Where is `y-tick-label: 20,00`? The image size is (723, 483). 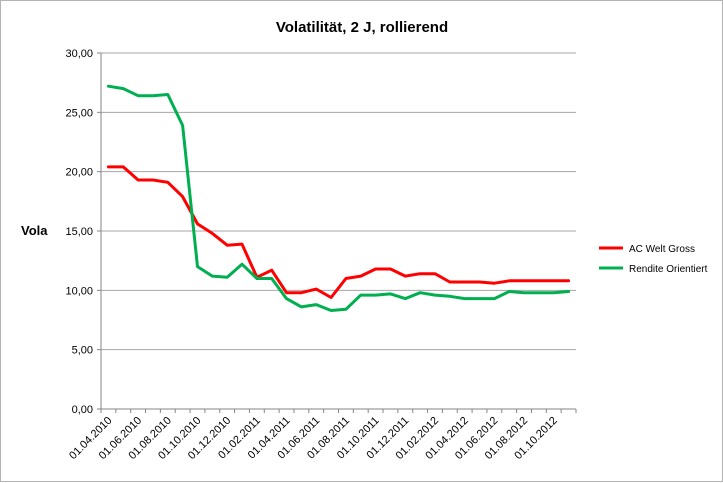 y-tick-label: 20,00 is located at coordinates (79, 173).